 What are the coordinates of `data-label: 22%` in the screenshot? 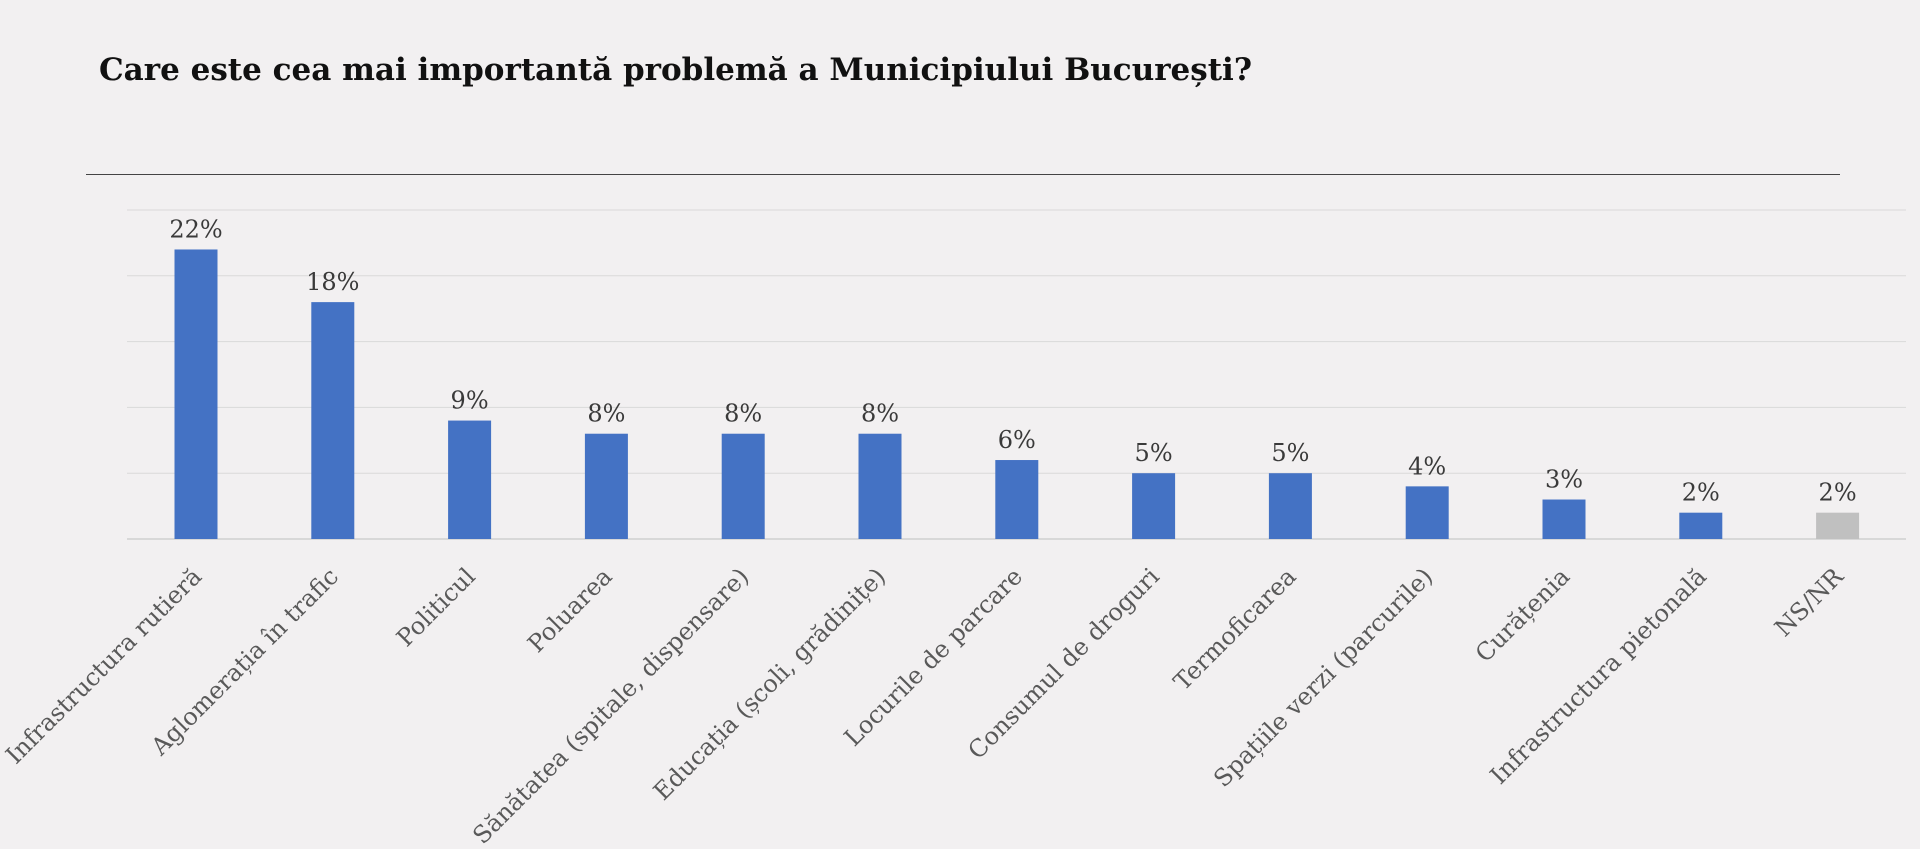 It's located at (195, 229).